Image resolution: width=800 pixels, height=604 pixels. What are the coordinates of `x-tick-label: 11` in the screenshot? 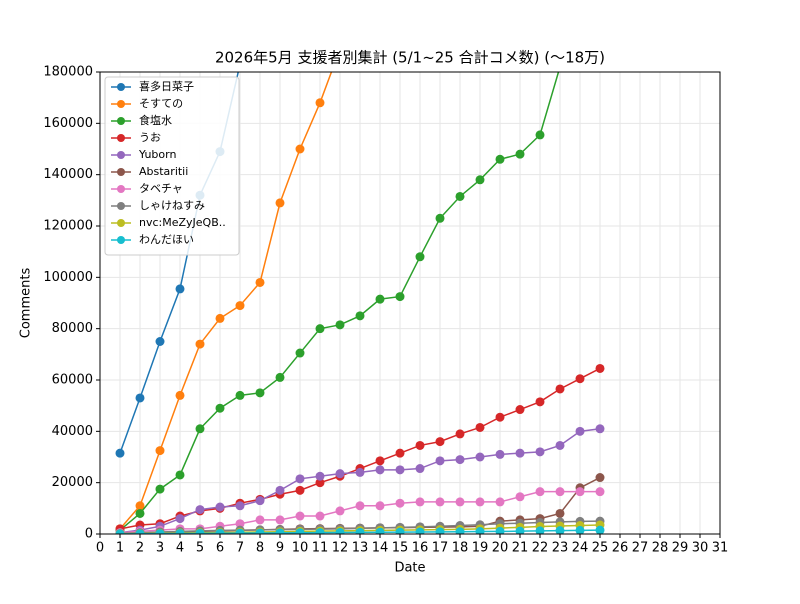 It's located at (320, 548).